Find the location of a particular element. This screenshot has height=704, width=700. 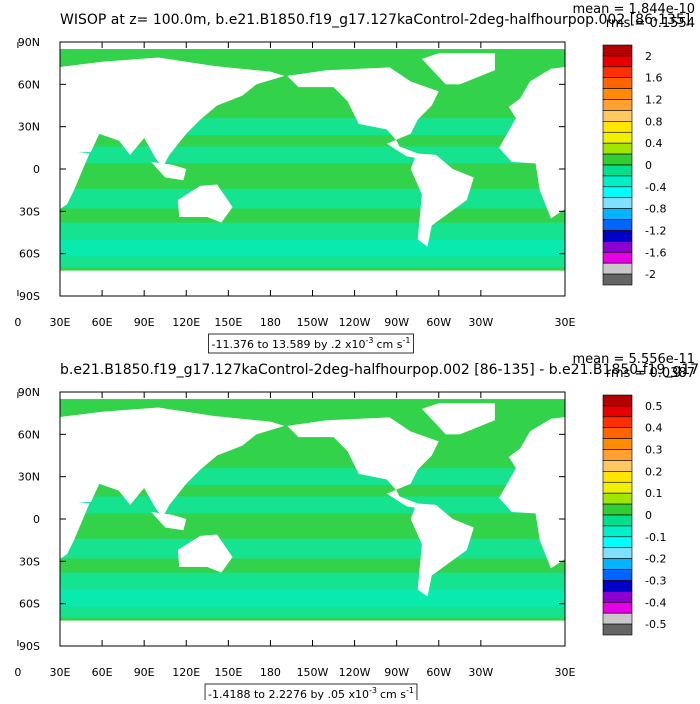

range-label-part: -1.4188 to 2.2276 by .05 x10 is located at coordinates (288, 694).